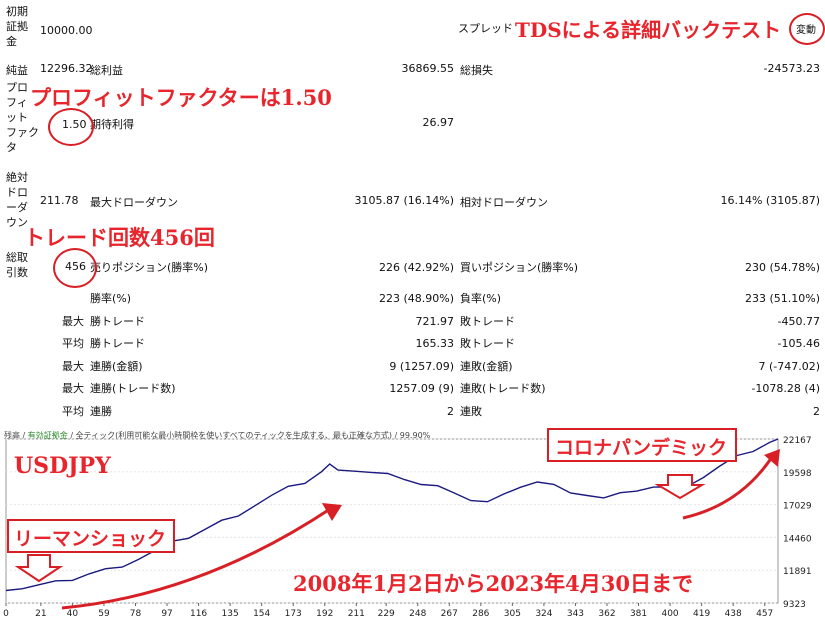 The width and height of the screenshot is (825, 625). I want to click on x-tick-label: 40, so click(73, 614).